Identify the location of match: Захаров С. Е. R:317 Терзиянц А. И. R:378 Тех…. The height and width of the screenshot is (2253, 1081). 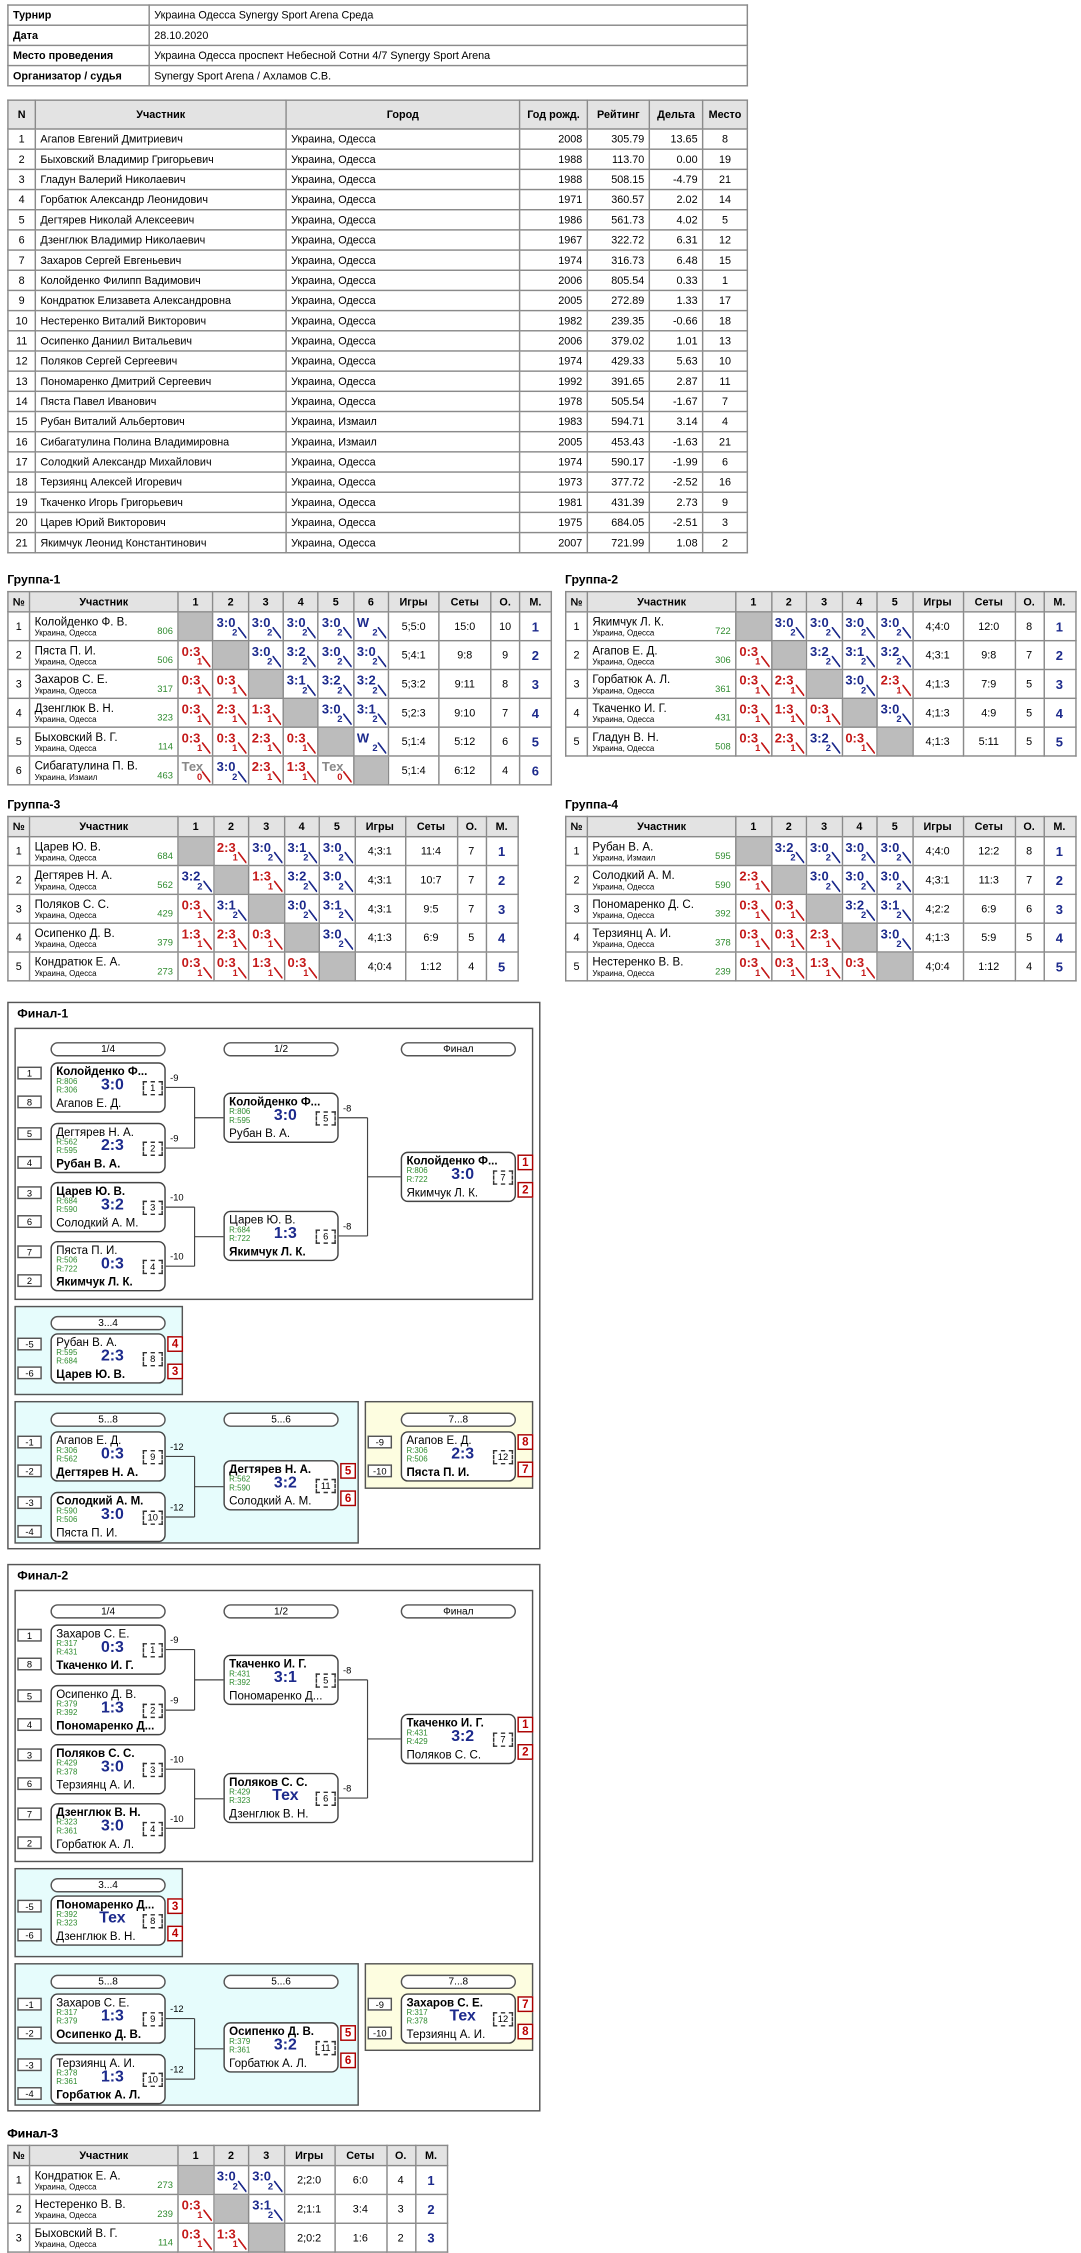
(458, 2018).